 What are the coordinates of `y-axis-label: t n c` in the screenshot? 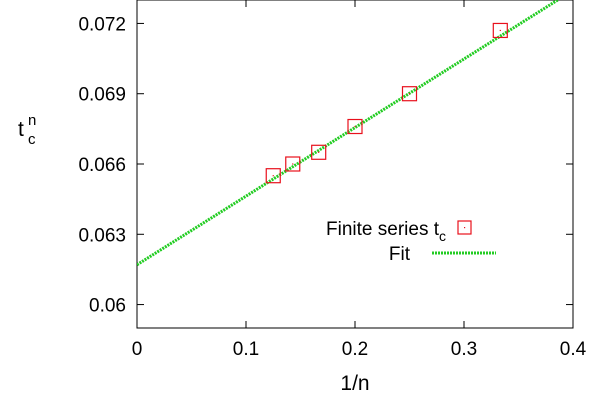 It's located at (27, 130).